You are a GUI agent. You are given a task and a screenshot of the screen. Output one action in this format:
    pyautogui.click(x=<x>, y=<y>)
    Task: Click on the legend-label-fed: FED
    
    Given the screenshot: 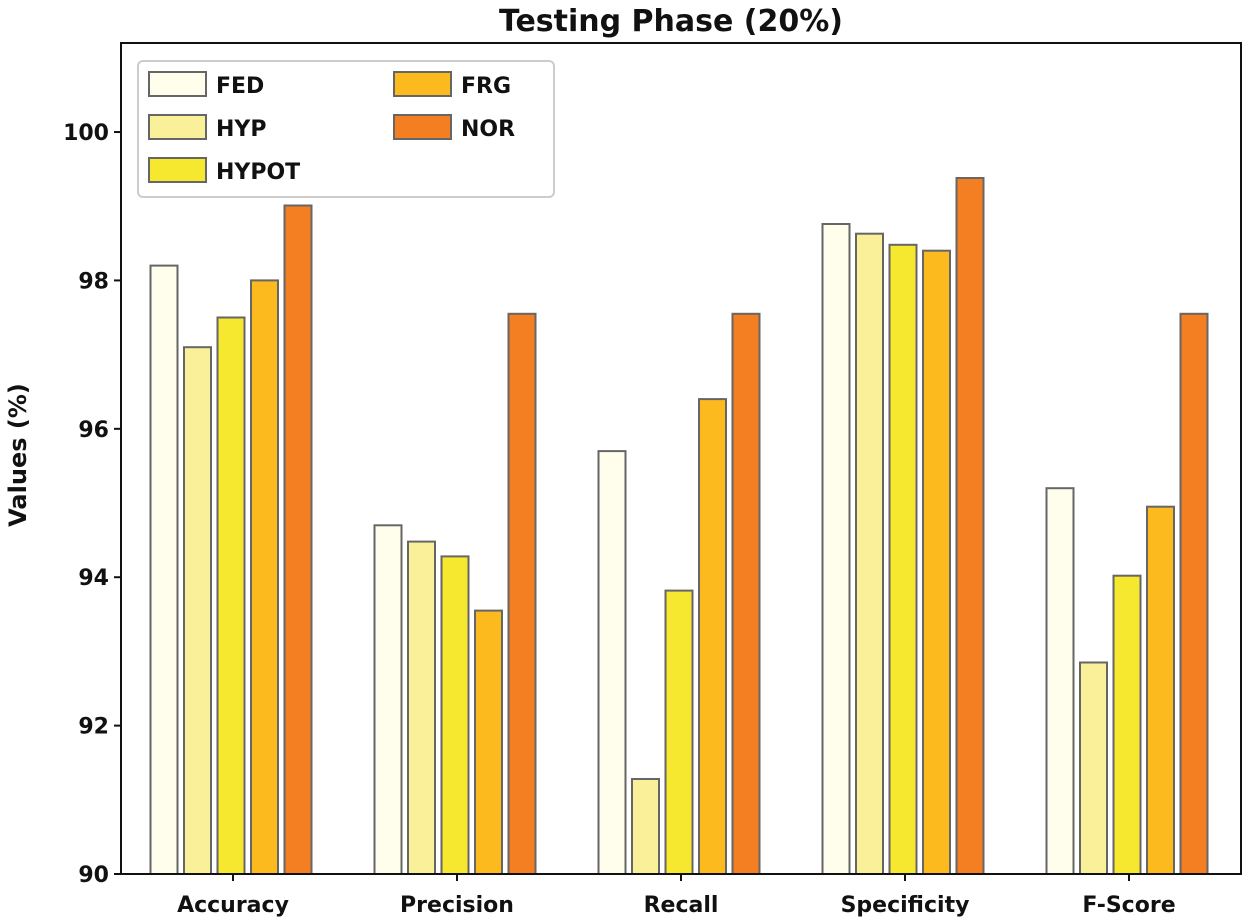 What is the action you would take?
    pyautogui.click(x=240, y=86)
    